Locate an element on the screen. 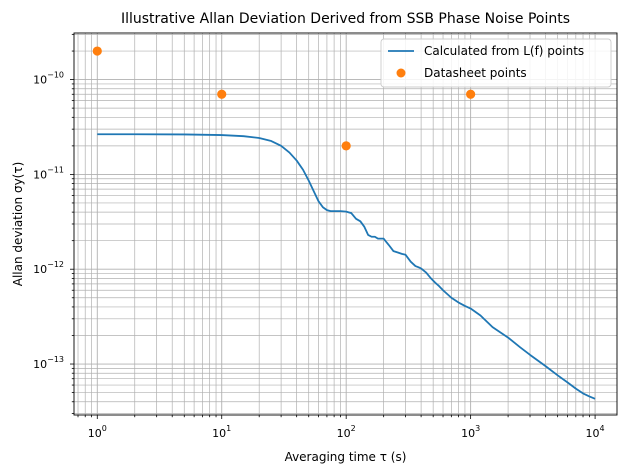 This screenshot has height=474, width=626. x-tick-label: 10² is located at coordinates (346, 432).